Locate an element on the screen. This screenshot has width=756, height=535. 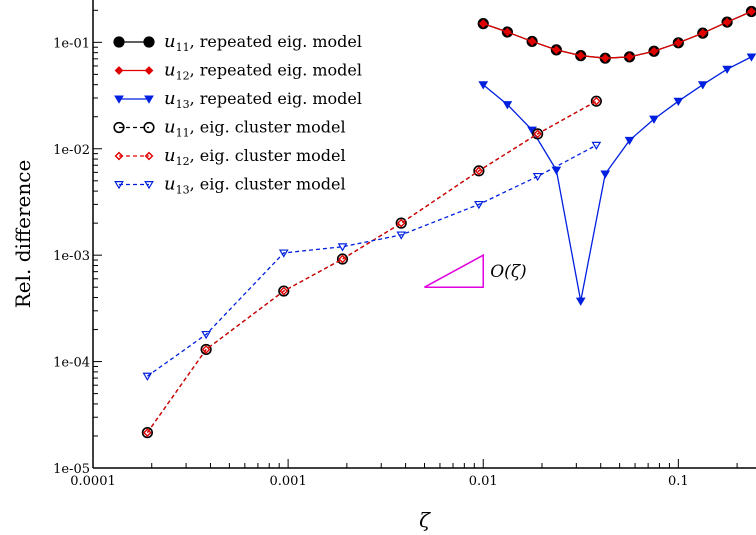
legend-item: u12, eig. cluster model is located at coordinates (230, 156).